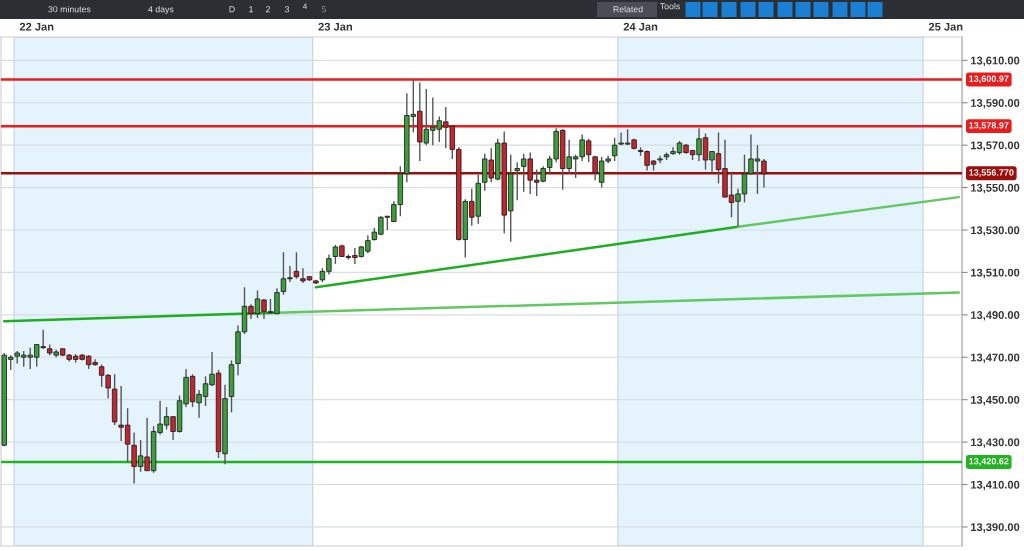 This screenshot has width=1024, height=551. What do you see at coordinates (995, 273) in the screenshot?
I see `y-tick-label: 13,510.00` at bounding box center [995, 273].